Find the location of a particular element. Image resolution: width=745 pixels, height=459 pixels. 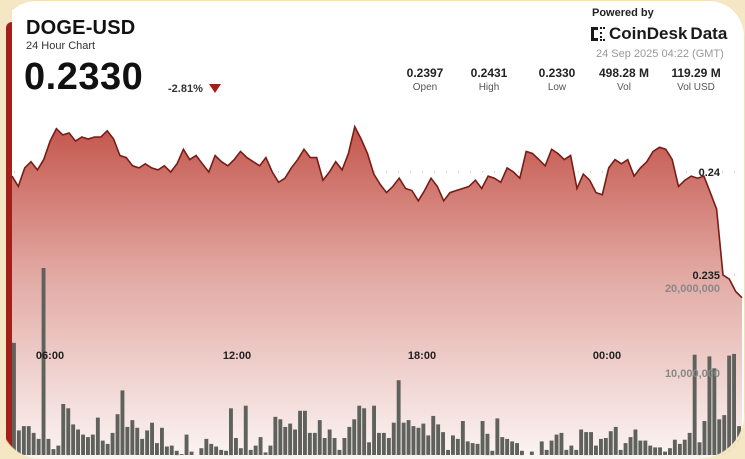

volume-tick-20m: 20,000,000 is located at coordinates (692, 289).